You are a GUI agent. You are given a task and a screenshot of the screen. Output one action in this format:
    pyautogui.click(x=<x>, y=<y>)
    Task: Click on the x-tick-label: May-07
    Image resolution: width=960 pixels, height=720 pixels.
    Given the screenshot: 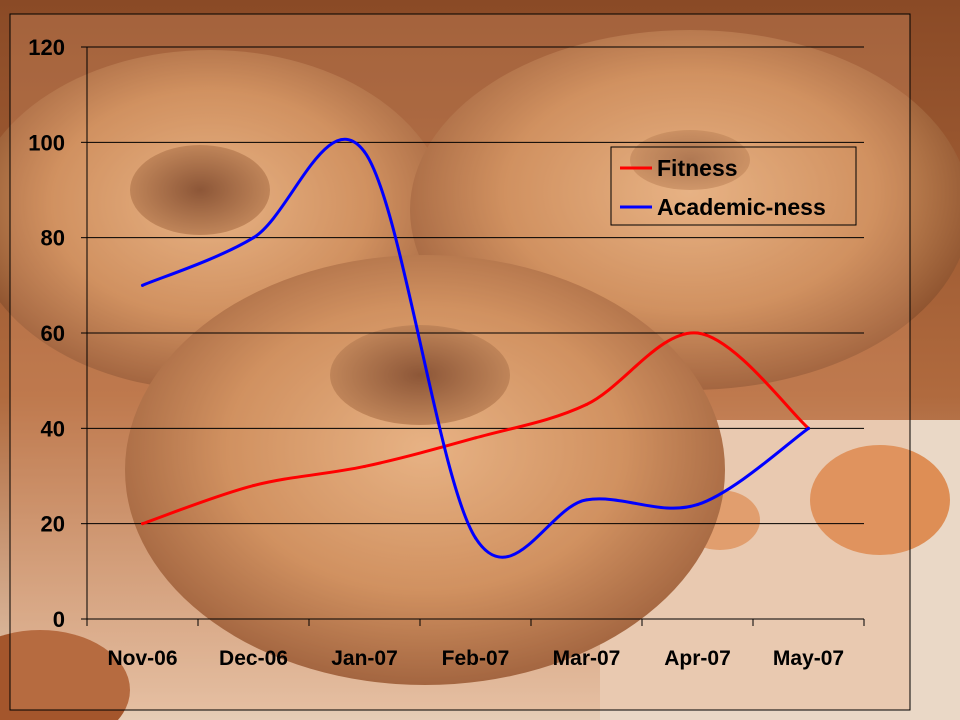 What is the action you would take?
    pyautogui.click(x=808, y=658)
    